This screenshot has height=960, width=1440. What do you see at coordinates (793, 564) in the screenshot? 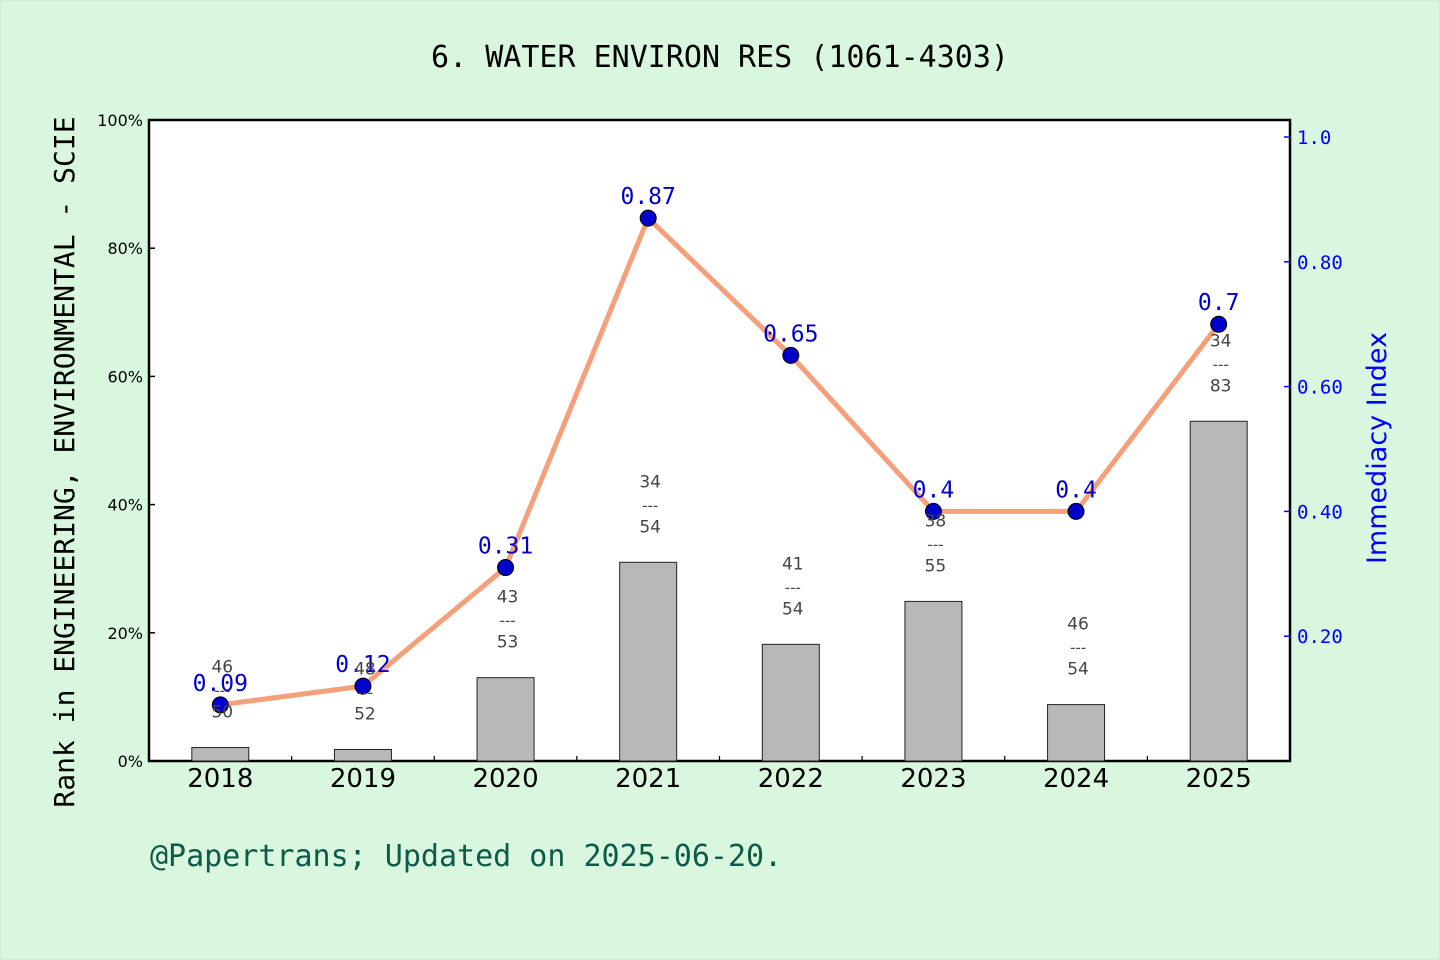
I see `rank-label: 41` at bounding box center [793, 564].